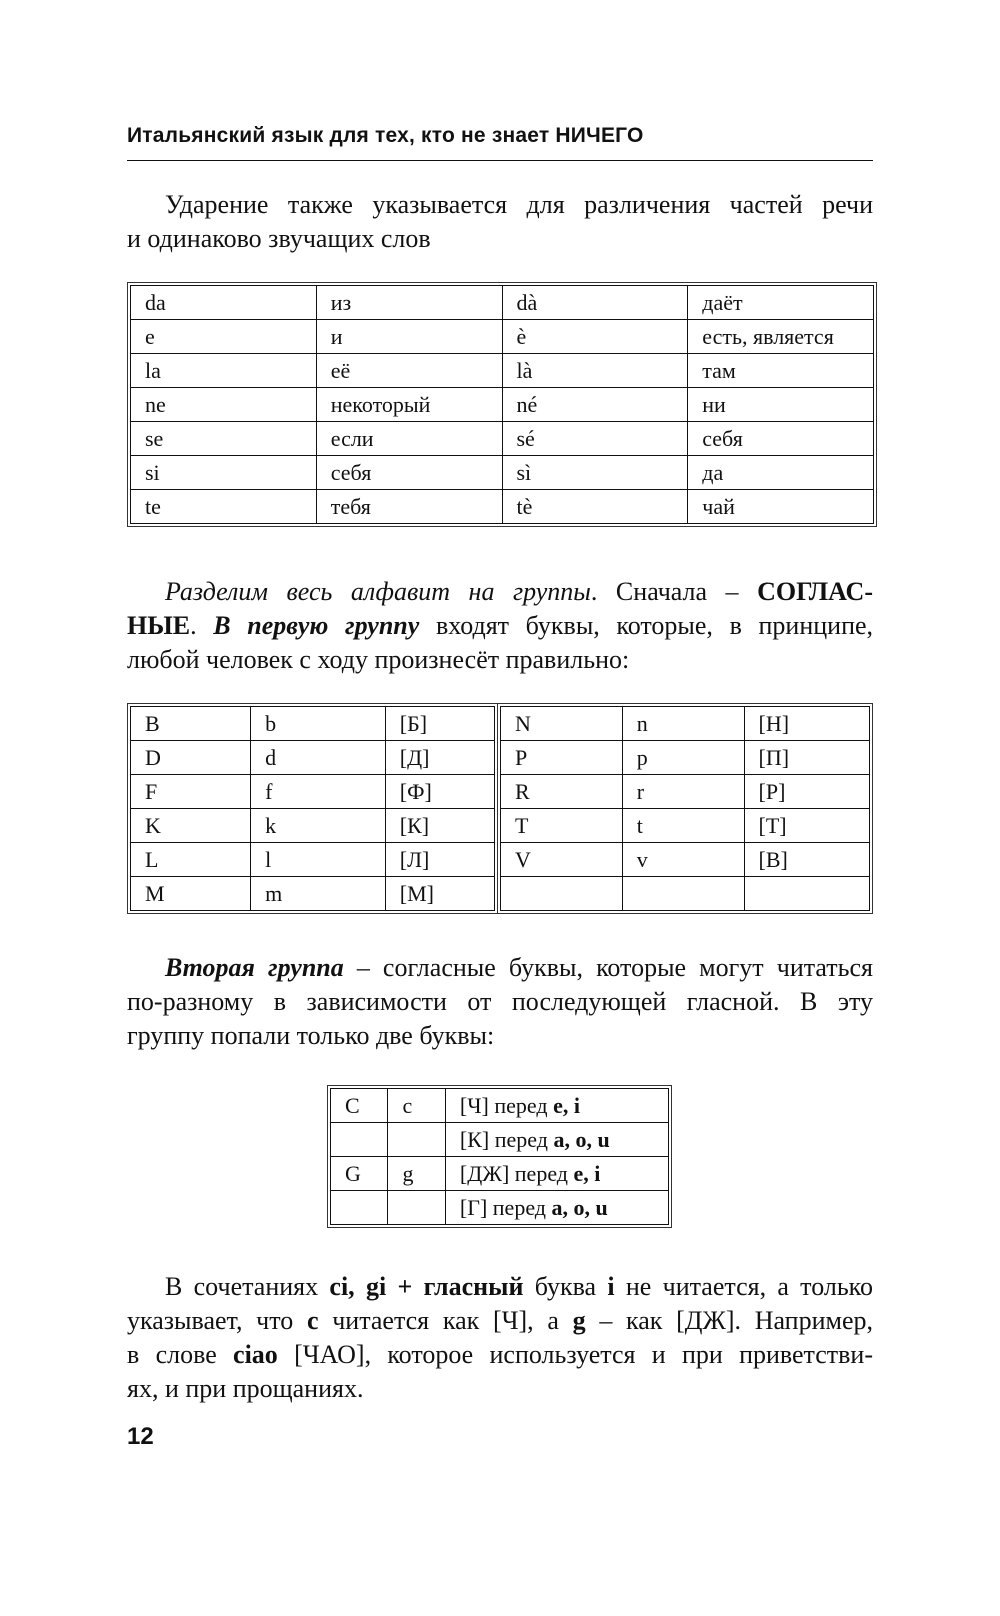 Image resolution: width=1000 pixels, height=1616 pixels. I want to click on table-row, so click(685, 893).